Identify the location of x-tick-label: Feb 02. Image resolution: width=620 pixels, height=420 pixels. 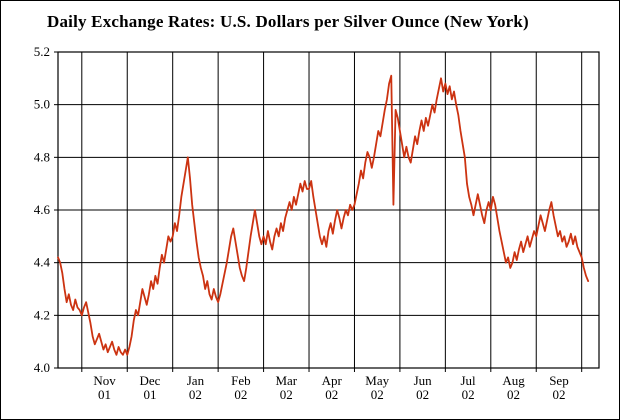
(241, 387).